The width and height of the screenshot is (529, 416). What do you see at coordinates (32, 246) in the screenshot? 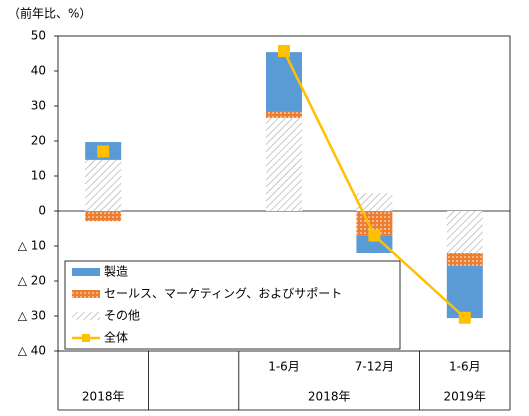
I see `y-tick-label: △ 10` at bounding box center [32, 246].